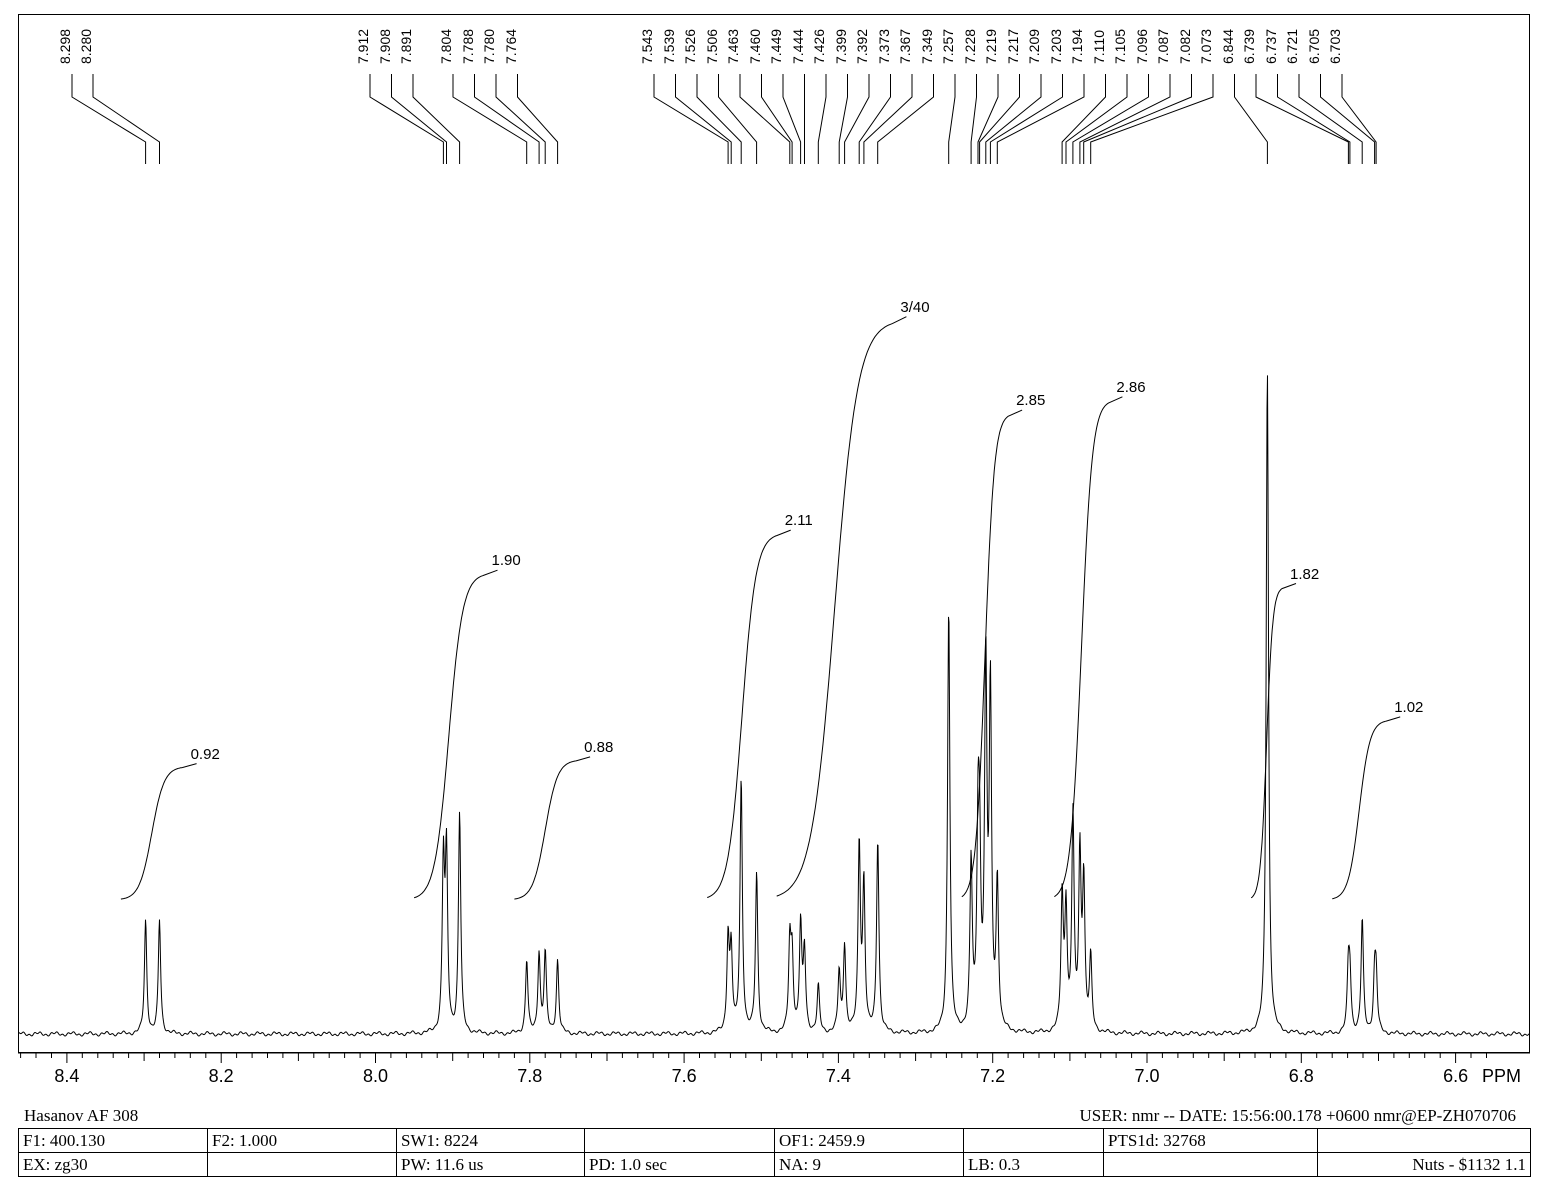 The width and height of the screenshot is (1544, 1193). I want to click on param-na: NA: 9, so click(869, 1164).